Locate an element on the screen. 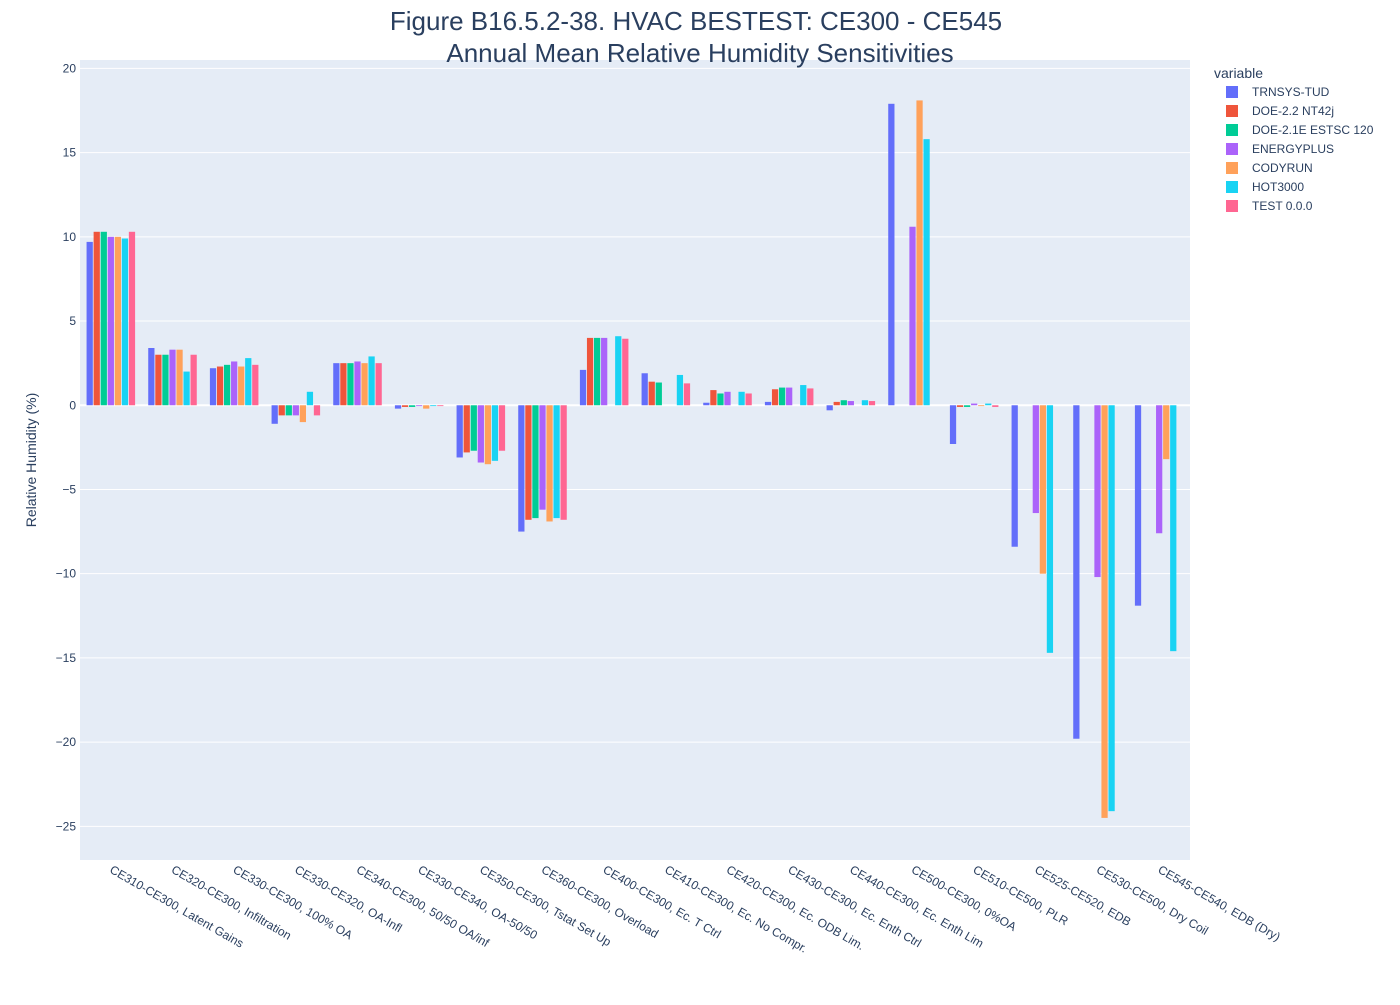  legend-item: CODYRUN is located at coordinates (1269, 168).